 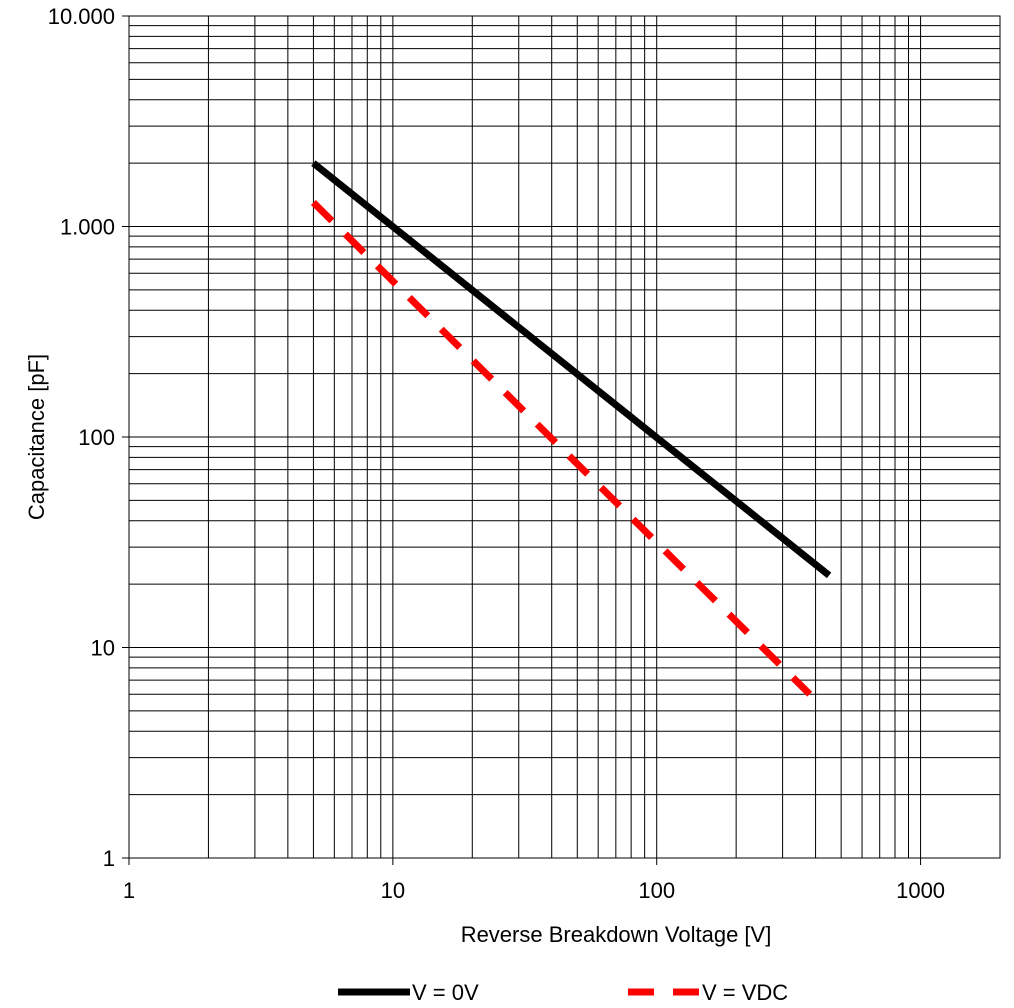 What do you see at coordinates (81, 16) in the screenshot?
I see `y-tick-label: 10.000` at bounding box center [81, 16].